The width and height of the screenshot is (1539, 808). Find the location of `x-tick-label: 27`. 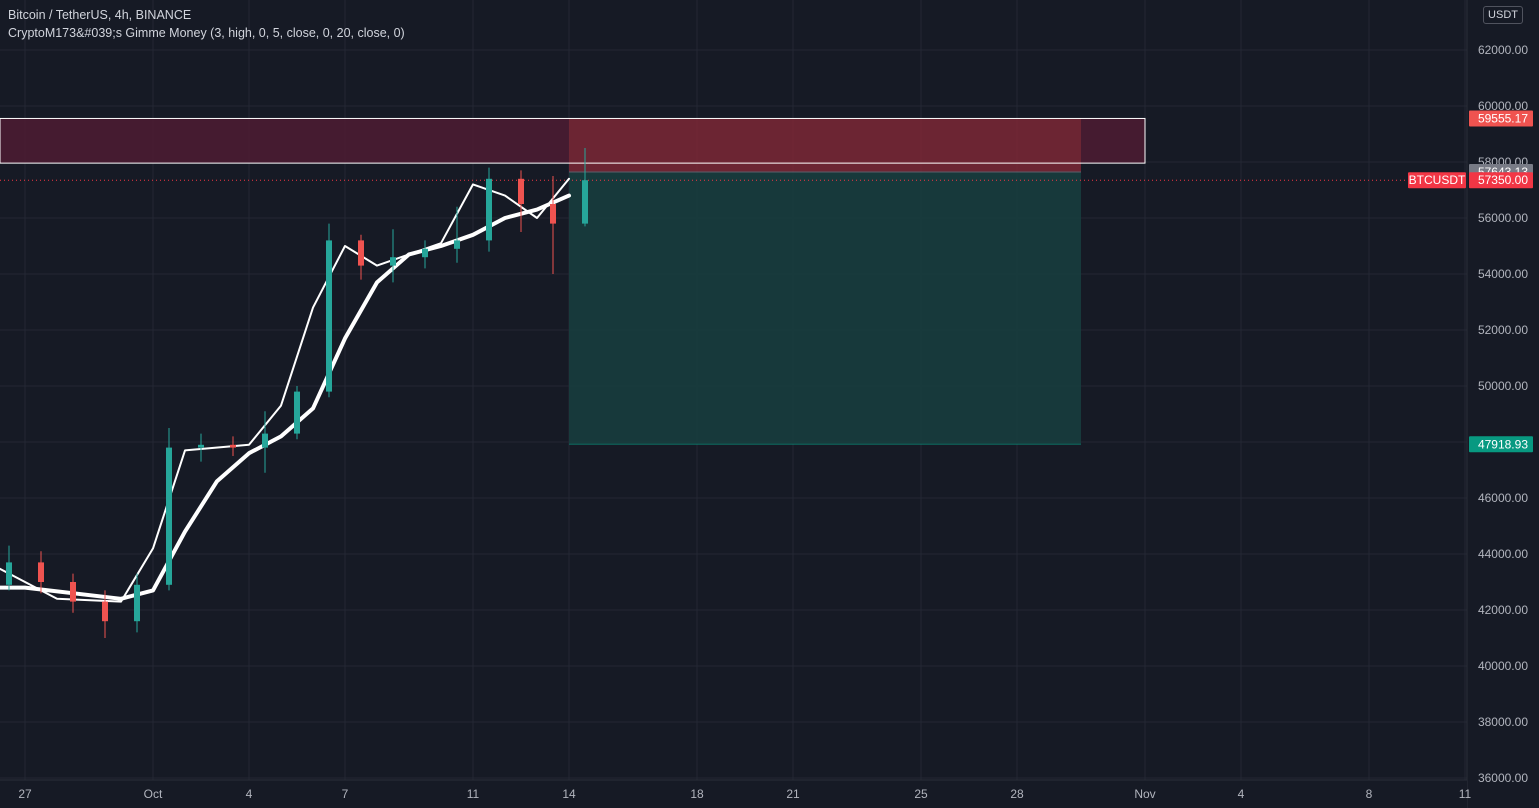

x-tick-label: 27 is located at coordinates (25, 794).